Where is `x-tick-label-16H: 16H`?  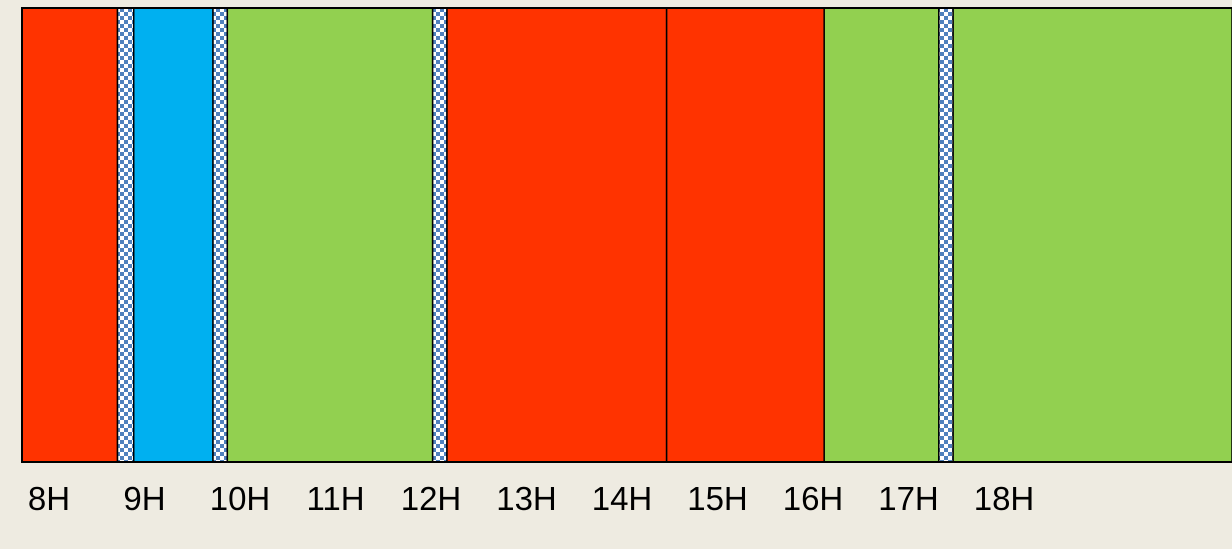 x-tick-label-16H: 16H is located at coordinates (813, 498).